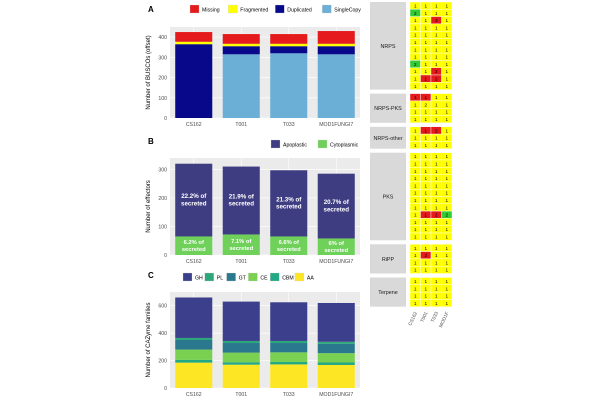  What do you see at coordinates (194, 361) in the screenshot?
I see `bar-cbm-cs162` at bounding box center [194, 361].